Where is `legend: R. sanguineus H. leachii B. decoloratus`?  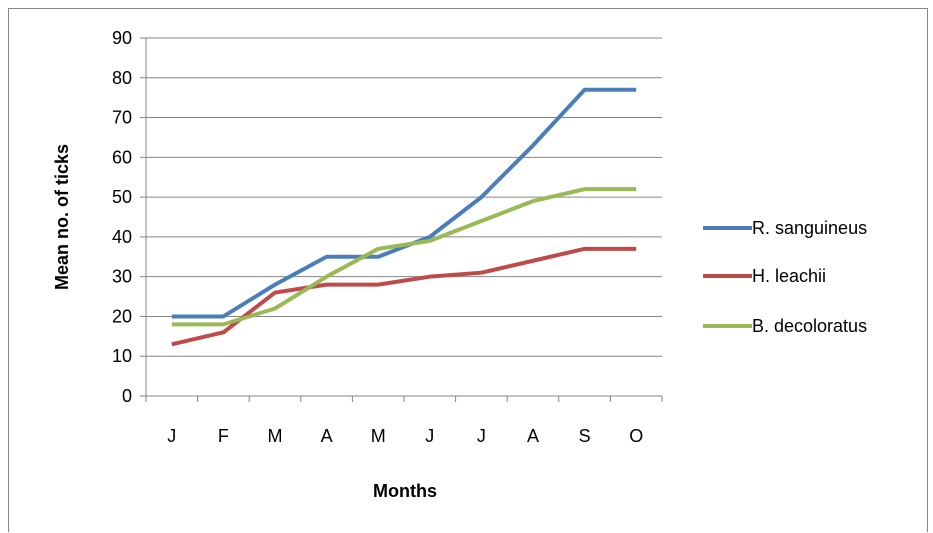 legend: R. sanguineus H. leachii B. decoloratus is located at coordinates (785, 277).